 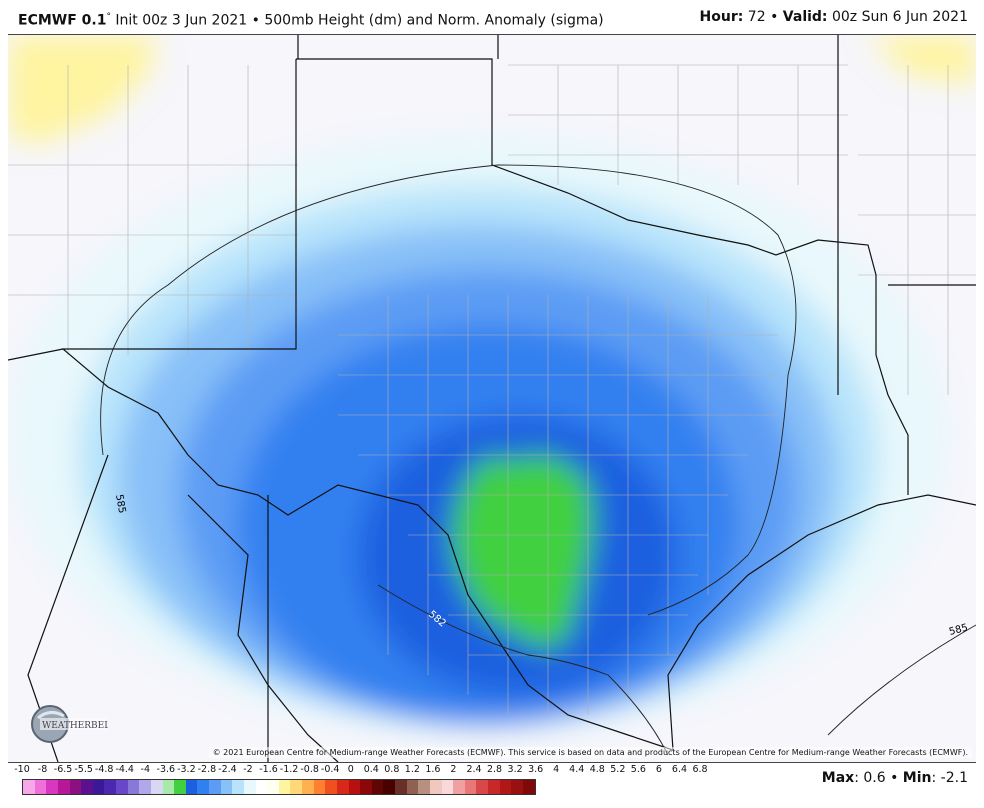 I want to click on hour-value: 72, so click(x=756, y=17).